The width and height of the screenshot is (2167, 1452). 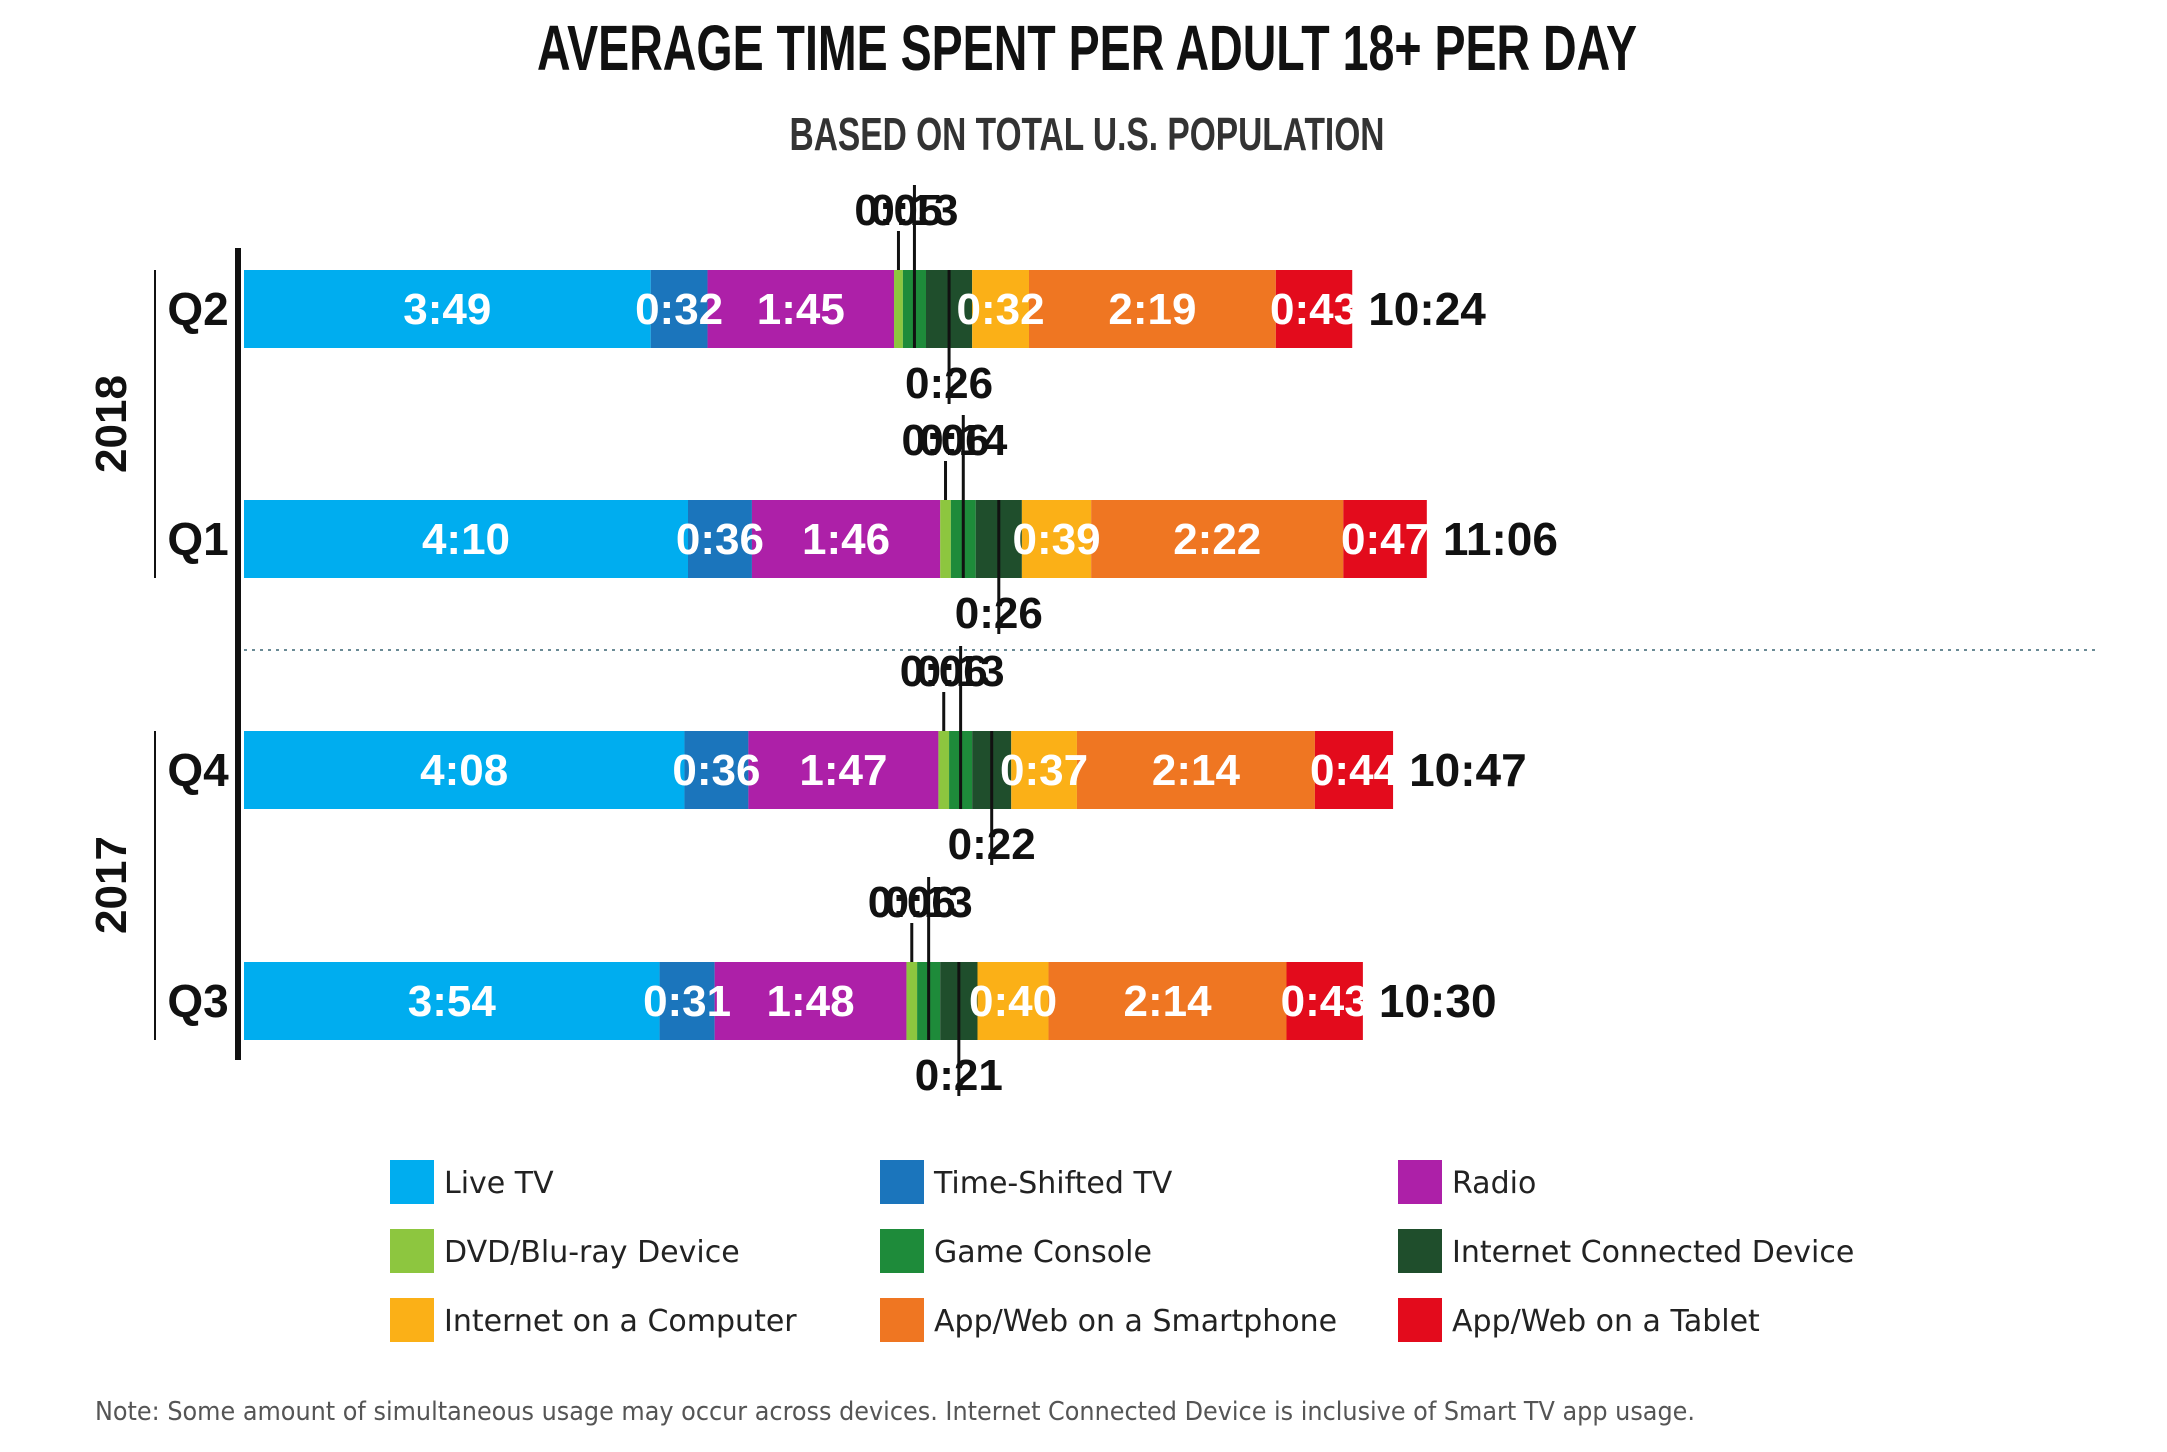 I want to click on data-label-app-web-on-a-tablet-q2: 0:43, so click(x=1314, y=309).